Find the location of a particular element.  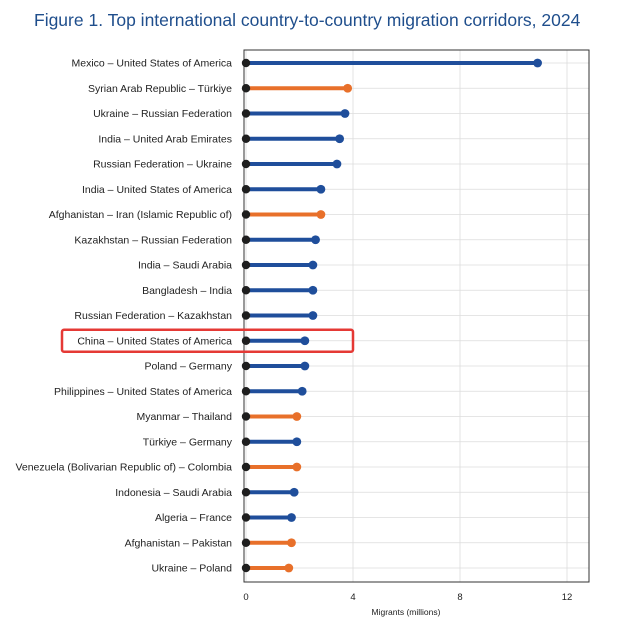

x-tick-label: 12 is located at coordinates (567, 597).